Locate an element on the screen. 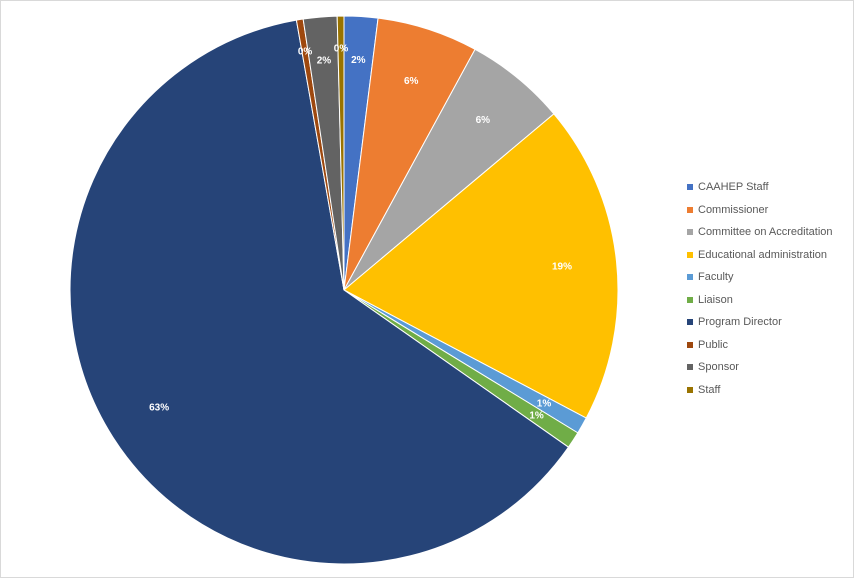 The width and height of the screenshot is (854, 579). legend-item: Program Director is located at coordinates (766, 322).